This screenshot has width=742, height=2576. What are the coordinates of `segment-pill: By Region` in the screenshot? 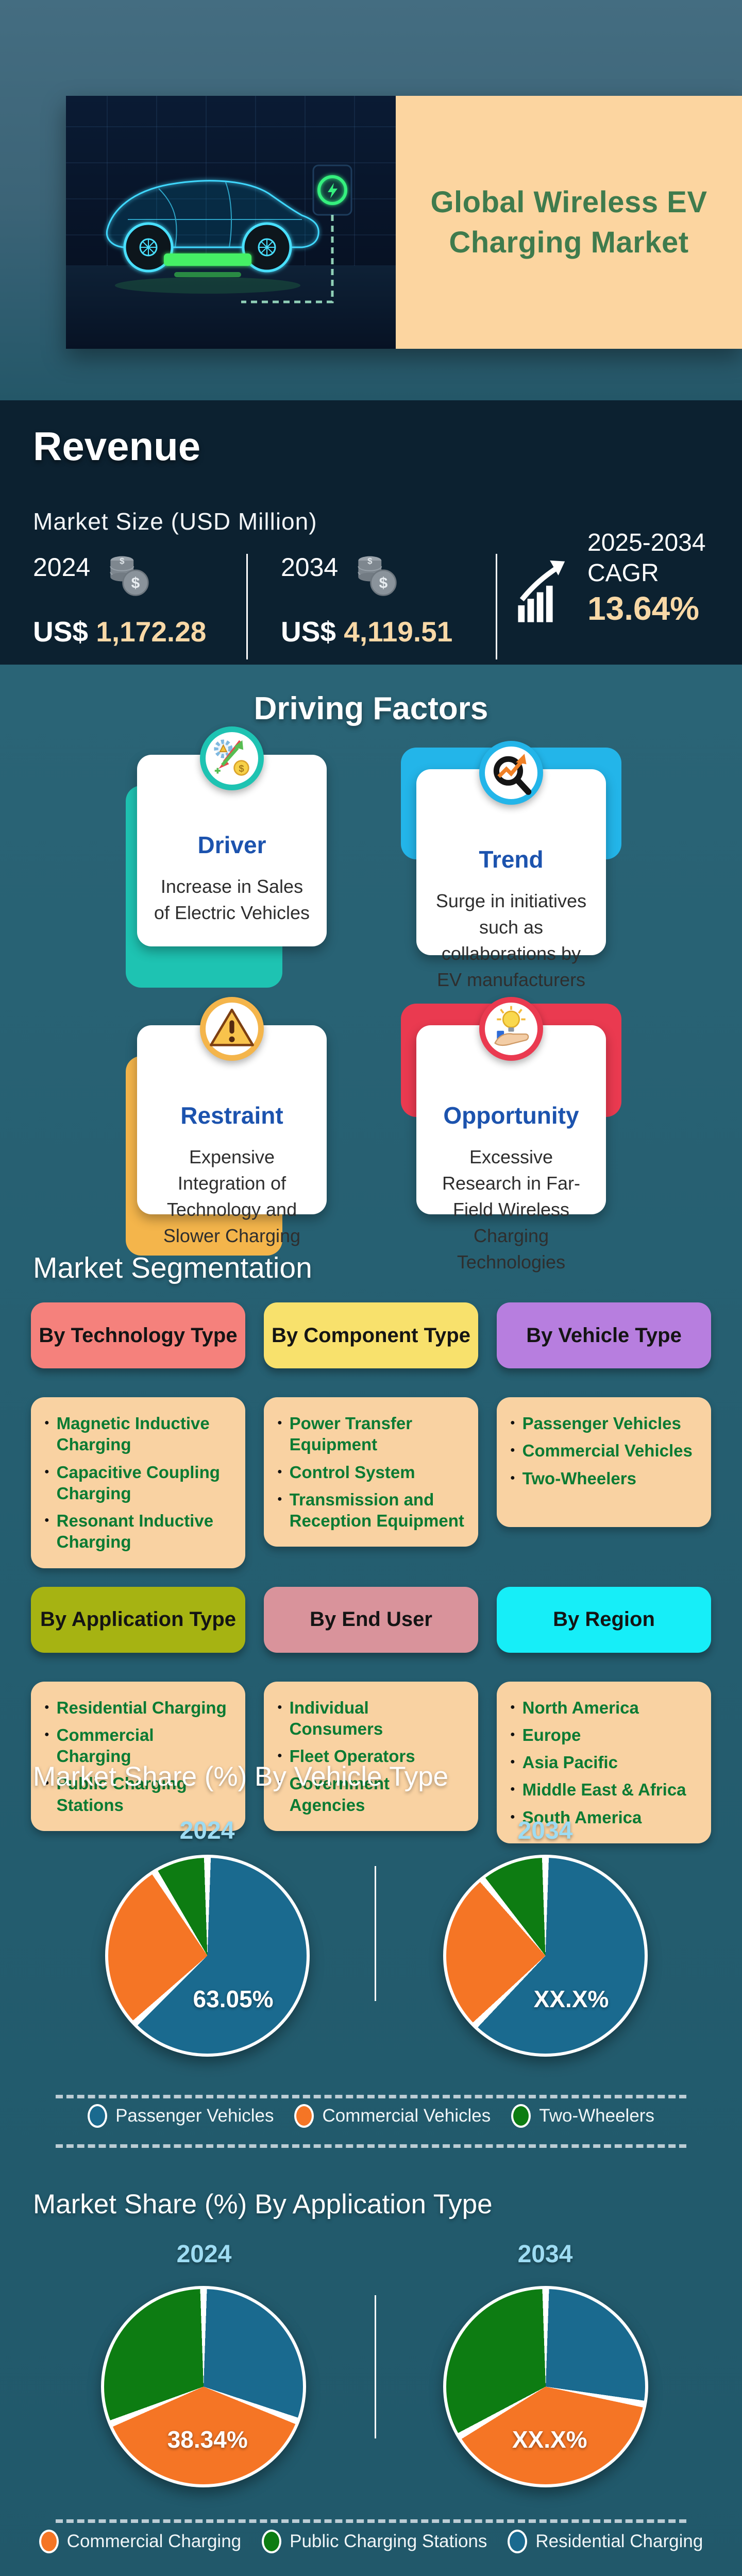 It's located at (604, 1619).